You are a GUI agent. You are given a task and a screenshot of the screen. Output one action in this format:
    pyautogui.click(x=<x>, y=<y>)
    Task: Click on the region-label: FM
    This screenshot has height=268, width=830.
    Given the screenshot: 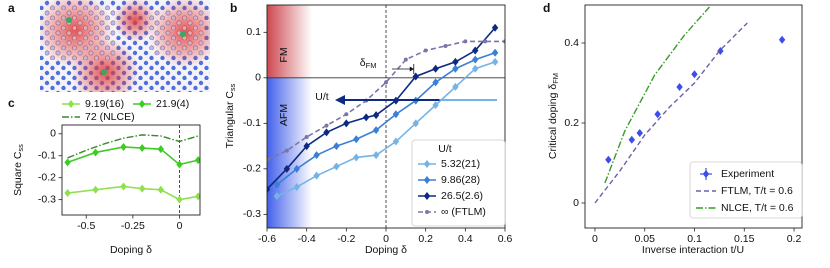 What is the action you would take?
    pyautogui.click(x=284, y=54)
    